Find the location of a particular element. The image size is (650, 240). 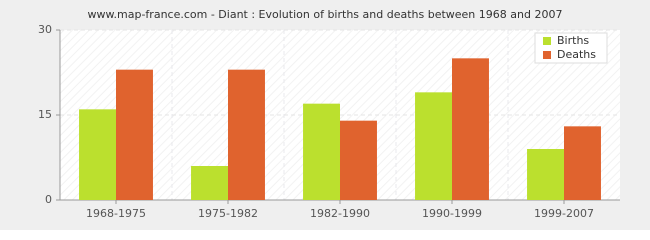

x-tick-label: 1982-1990 is located at coordinates (340, 213).